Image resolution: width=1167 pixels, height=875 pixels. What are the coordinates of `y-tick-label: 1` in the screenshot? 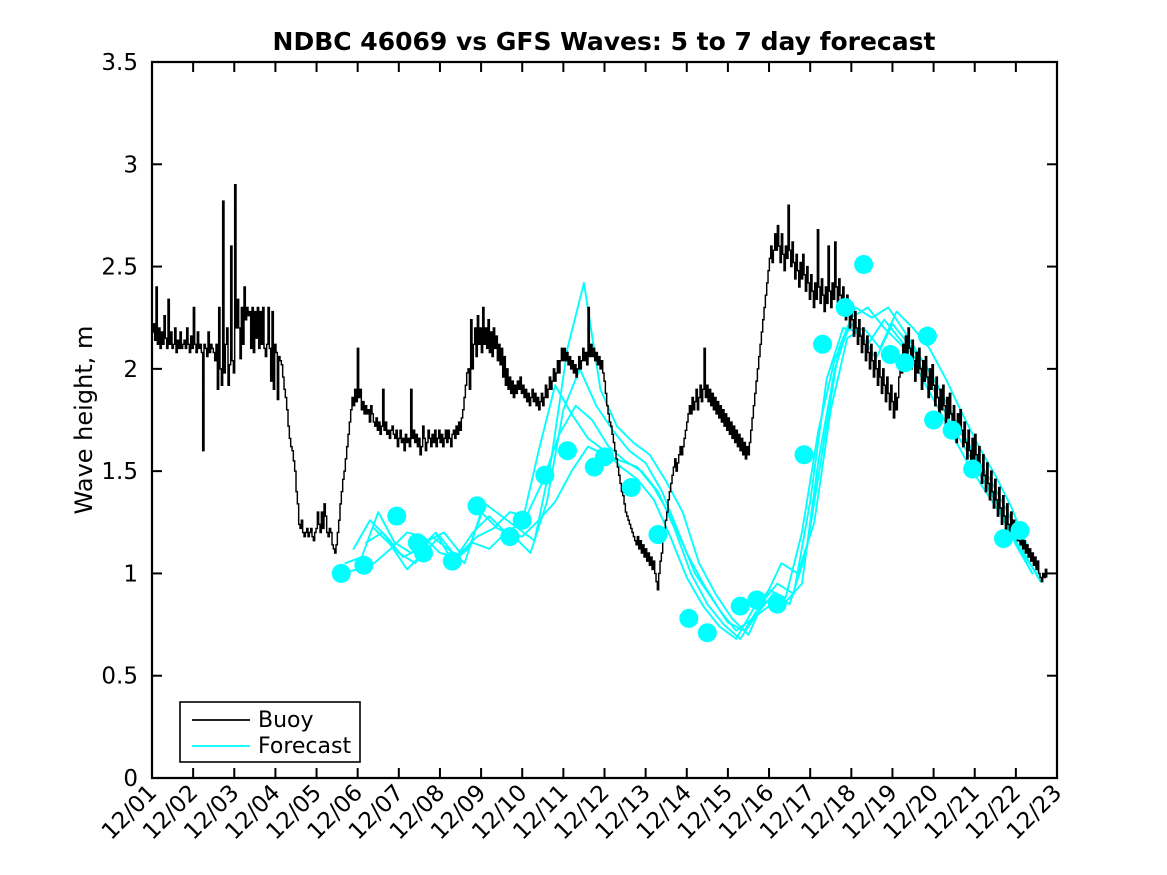 It's located at (130, 574).